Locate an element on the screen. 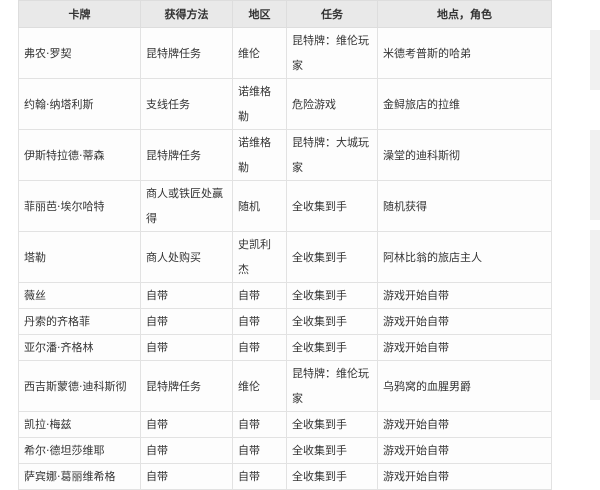  cell-card: 塔勒 is located at coordinates (79, 257).